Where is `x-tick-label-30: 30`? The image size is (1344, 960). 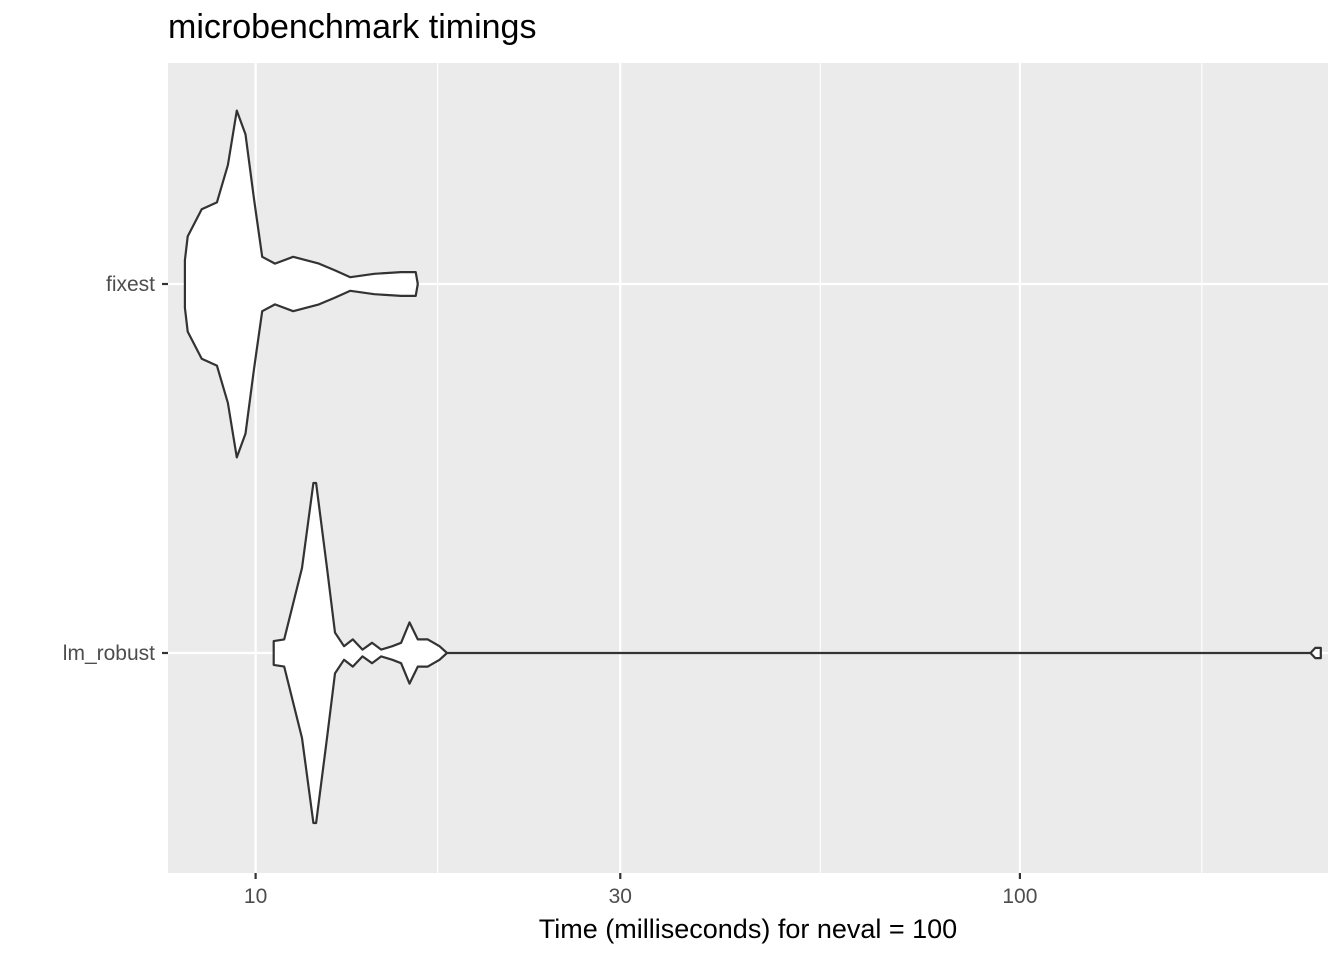 x-tick-label-30: 30 is located at coordinates (620, 896).